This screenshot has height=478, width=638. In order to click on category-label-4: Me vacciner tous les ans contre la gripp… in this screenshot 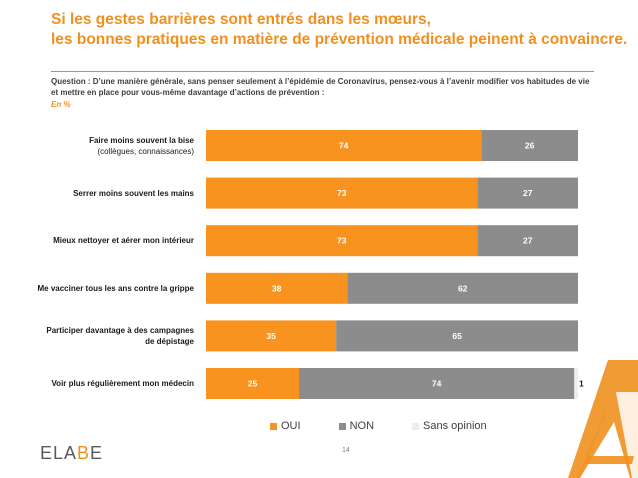, I will do `click(104, 288)`.